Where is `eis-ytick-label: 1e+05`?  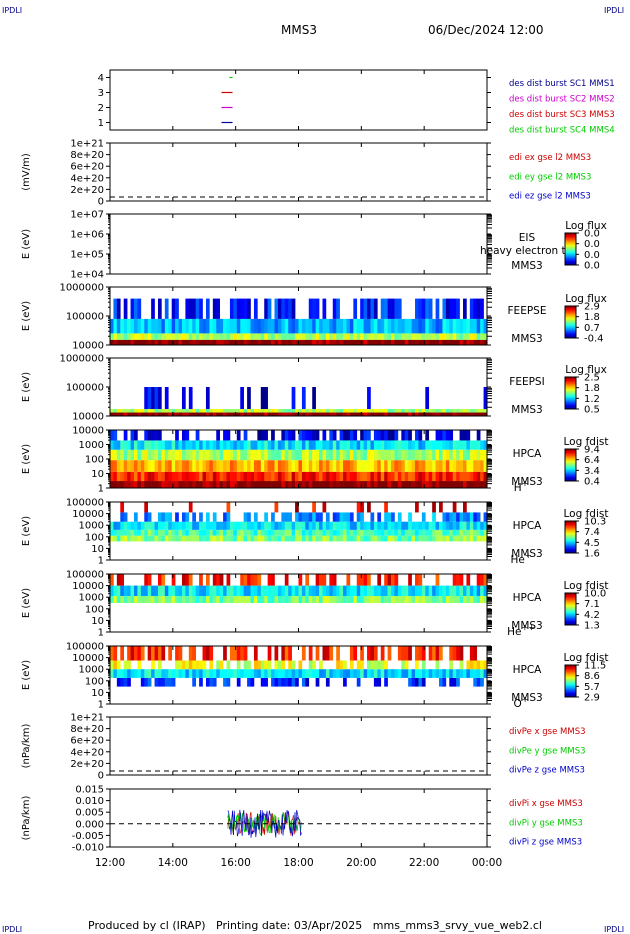 eis-ytick-label: 1e+05 is located at coordinates (87, 255).